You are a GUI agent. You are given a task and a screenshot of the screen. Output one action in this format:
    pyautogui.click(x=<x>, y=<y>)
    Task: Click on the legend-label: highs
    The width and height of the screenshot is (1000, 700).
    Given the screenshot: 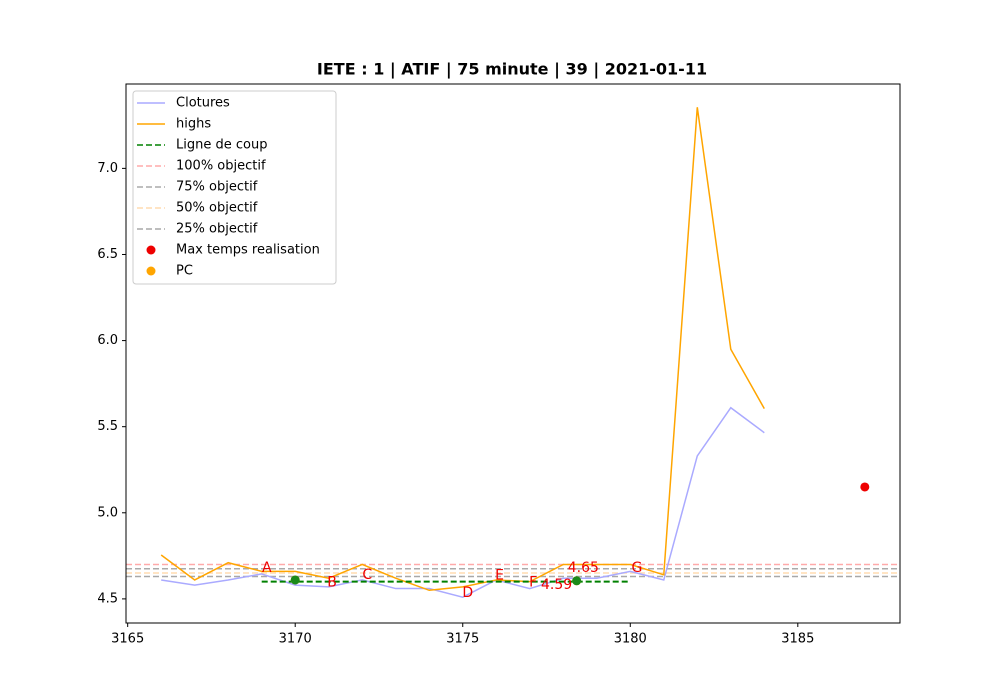 What is the action you would take?
    pyautogui.click(x=193, y=124)
    